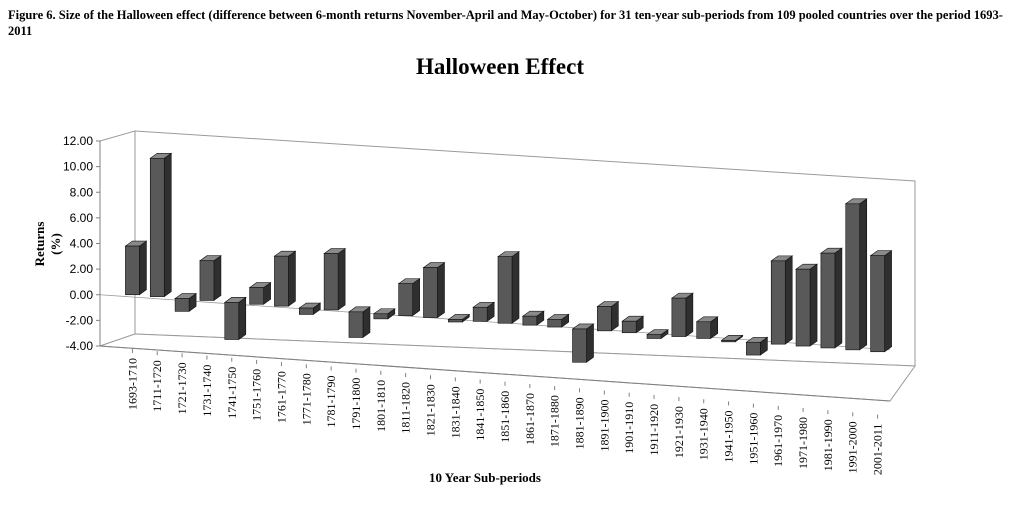 The image size is (1027, 524). Describe the element at coordinates (654, 430) in the screenshot. I see `x-tick-label: 1911-1920` at that location.